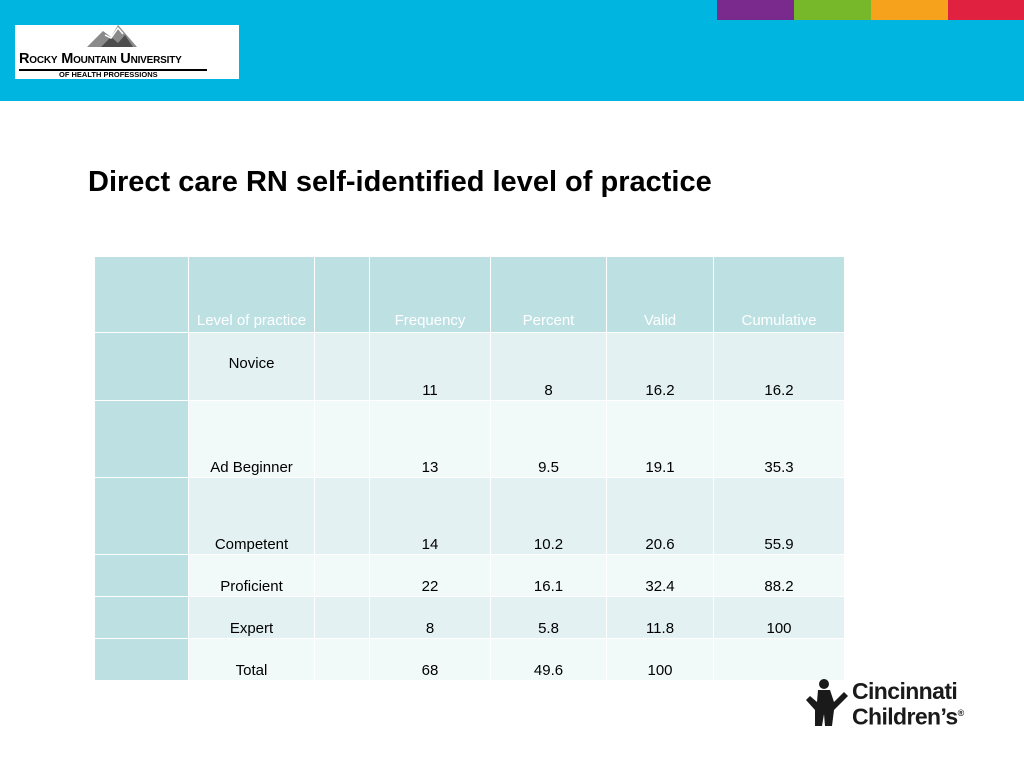  I want to click on child-figure-icon, so click(827, 702).